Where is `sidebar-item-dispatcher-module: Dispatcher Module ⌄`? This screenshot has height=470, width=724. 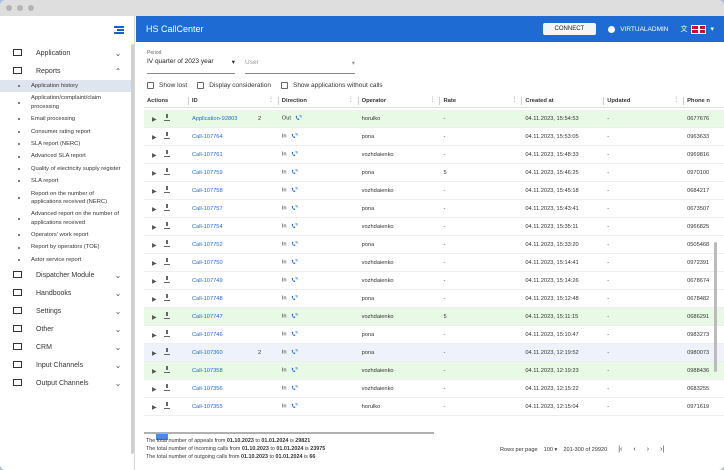
sidebar-item-dispatcher-module: Dispatcher Module ⌄ is located at coordinates (67, 275).